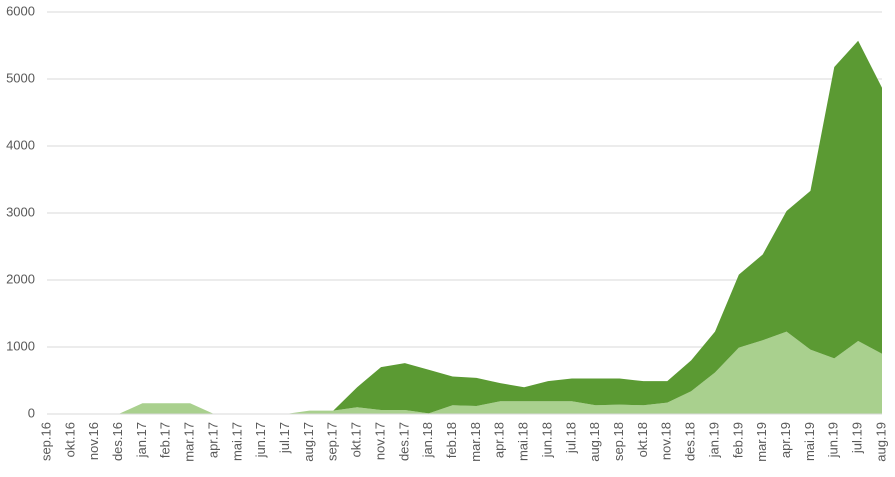 Image resolution: width=895 pixels, height=477 pixels. What do you see at coordinates (427, 440) in the screenshot?
I see `x-tick-label: jan.18` at bounding box center [427, 440].